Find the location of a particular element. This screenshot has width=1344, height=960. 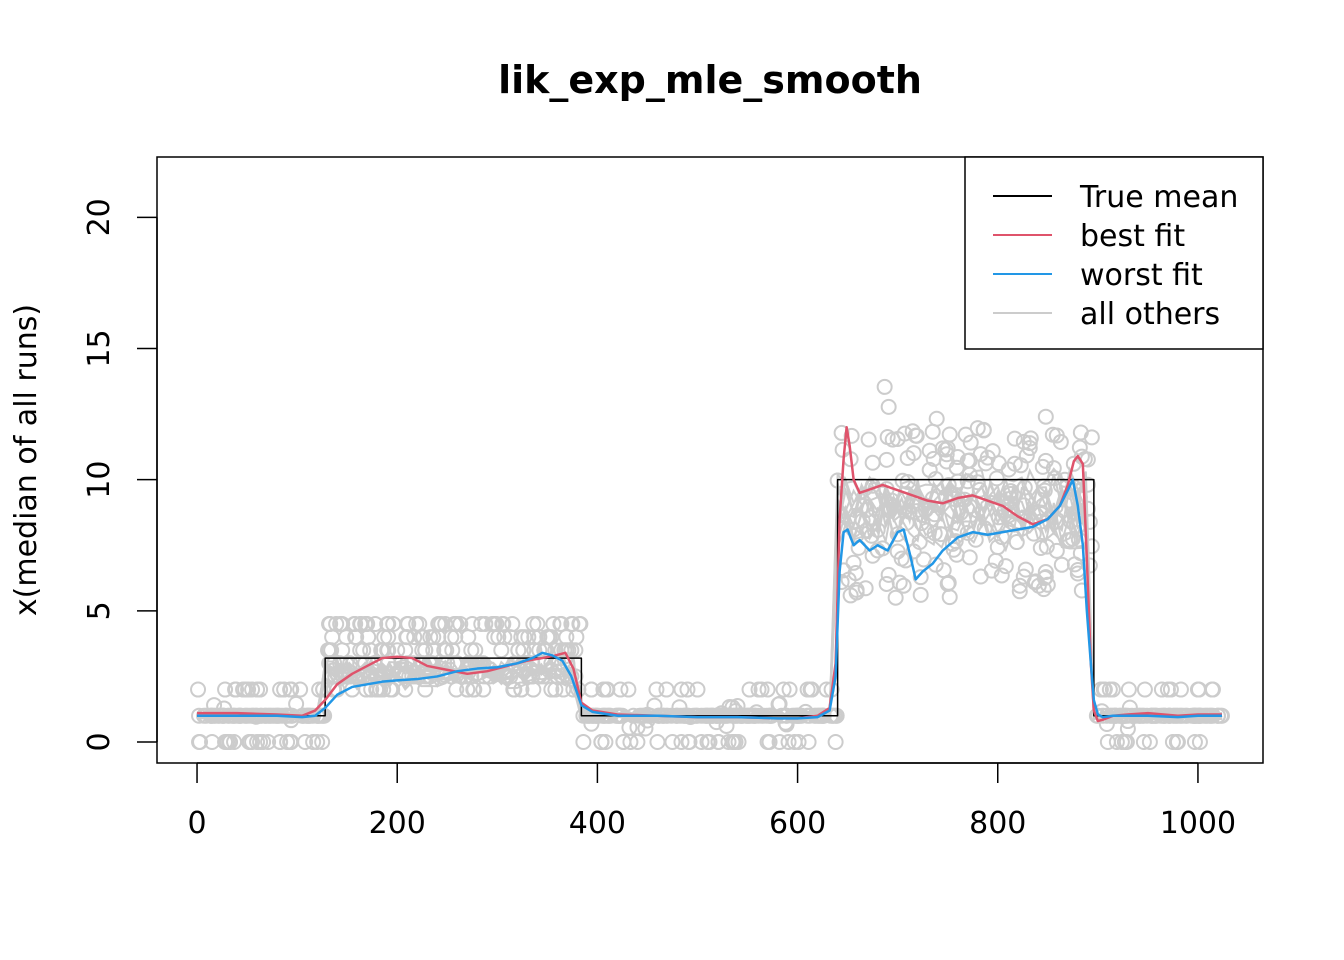

x-tick-label: 600 is located at coordinates (797, 823).